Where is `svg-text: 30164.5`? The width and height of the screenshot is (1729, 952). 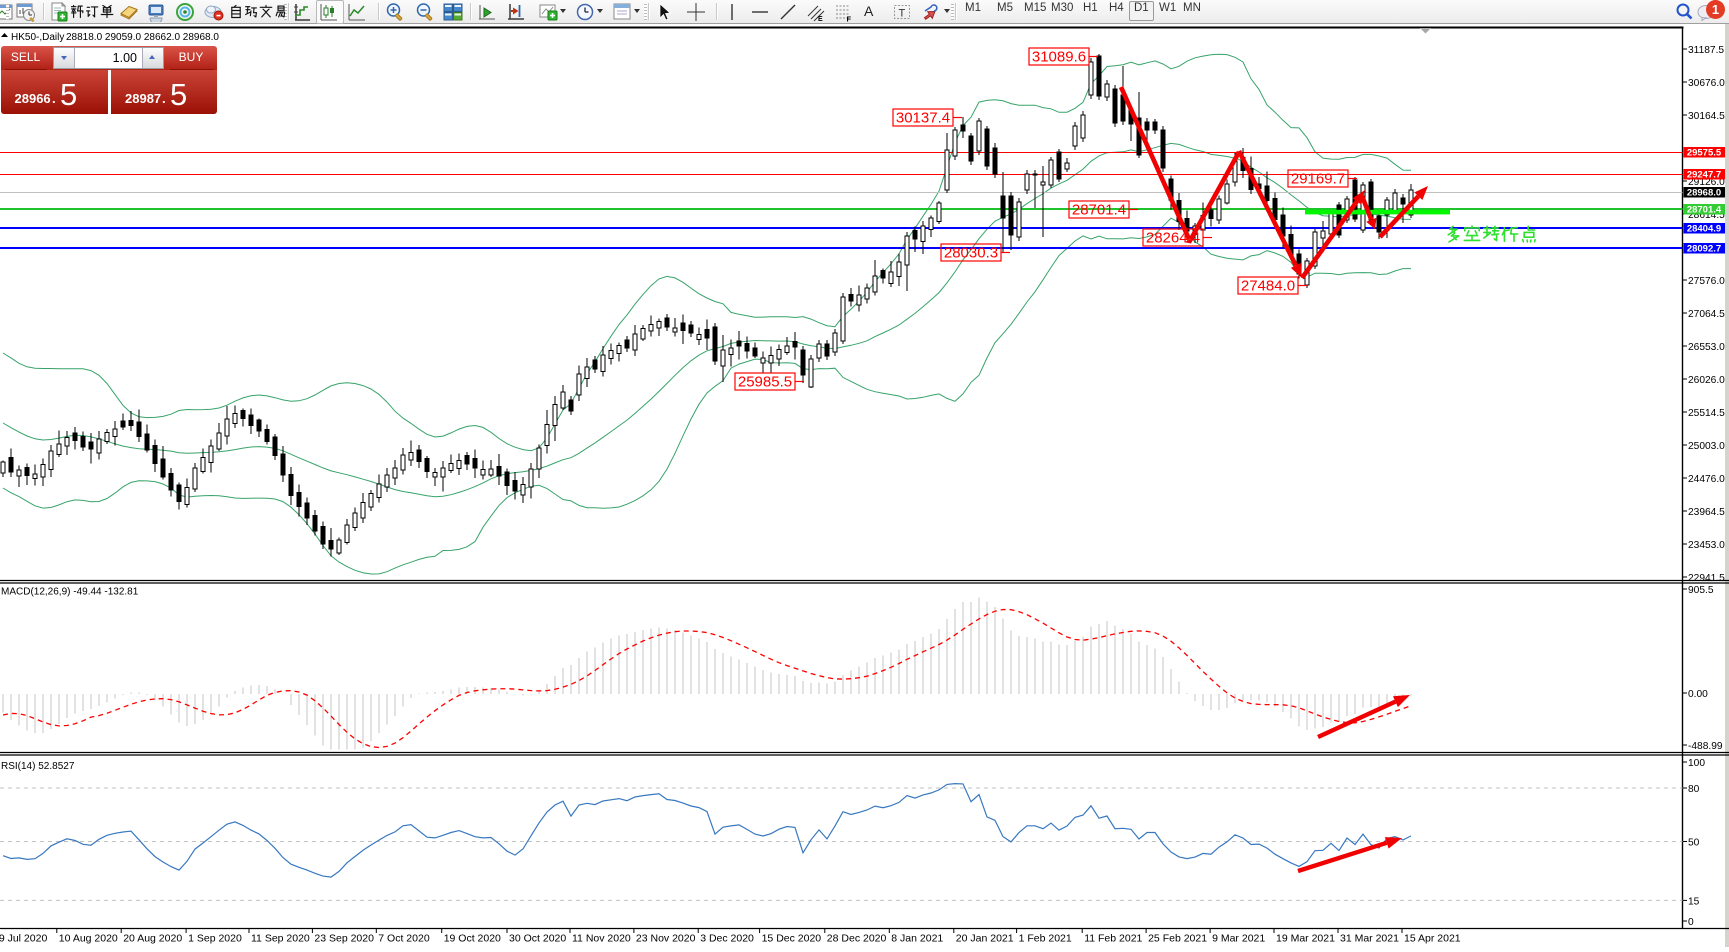
svg-text: 30164.5 is located at coordinates (1706, 116).